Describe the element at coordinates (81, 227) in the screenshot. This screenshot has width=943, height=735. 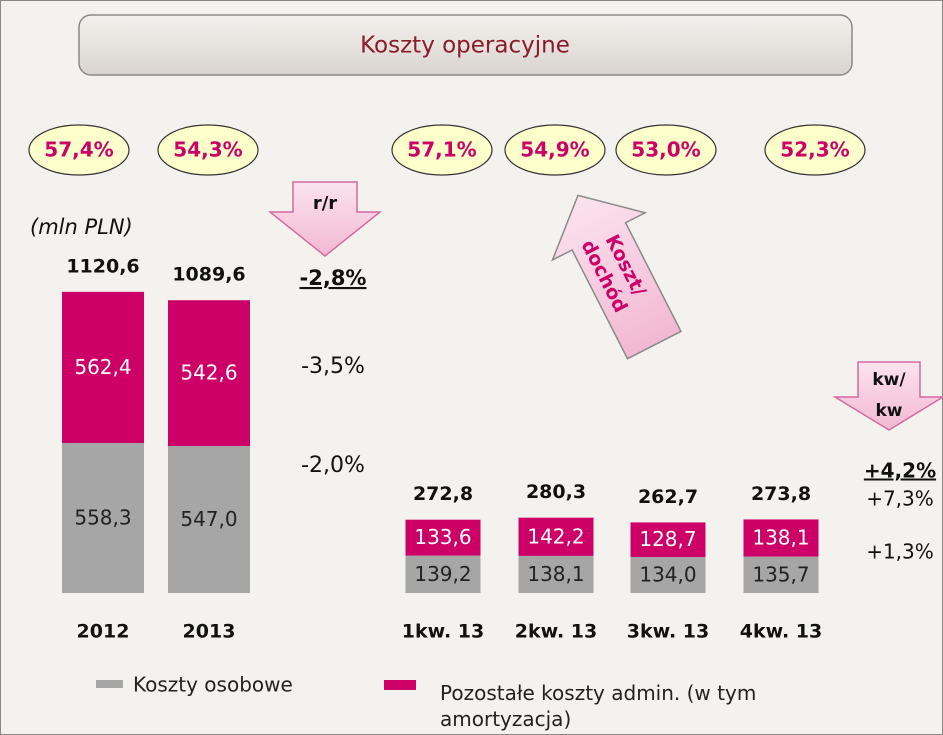
I see `unit-label: (mln PLN)` at that location.